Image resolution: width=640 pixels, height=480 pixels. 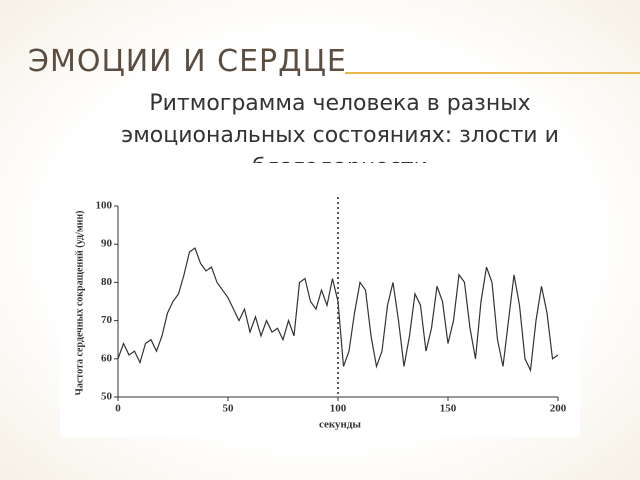 What do you see at coordinates (229, 409) in the screenshot?
I see `x-tick-label: 50` at bounding box center [229, 409].